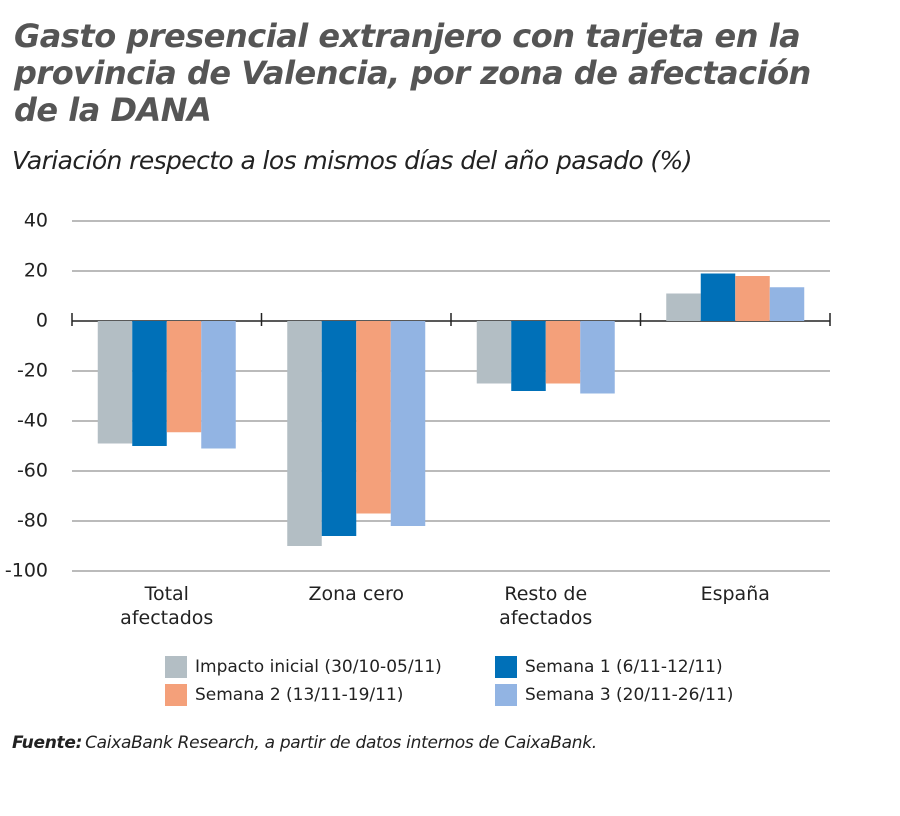  I want to click on legend-item: Semana 1 (6/11-12/11), so click(625, 667).